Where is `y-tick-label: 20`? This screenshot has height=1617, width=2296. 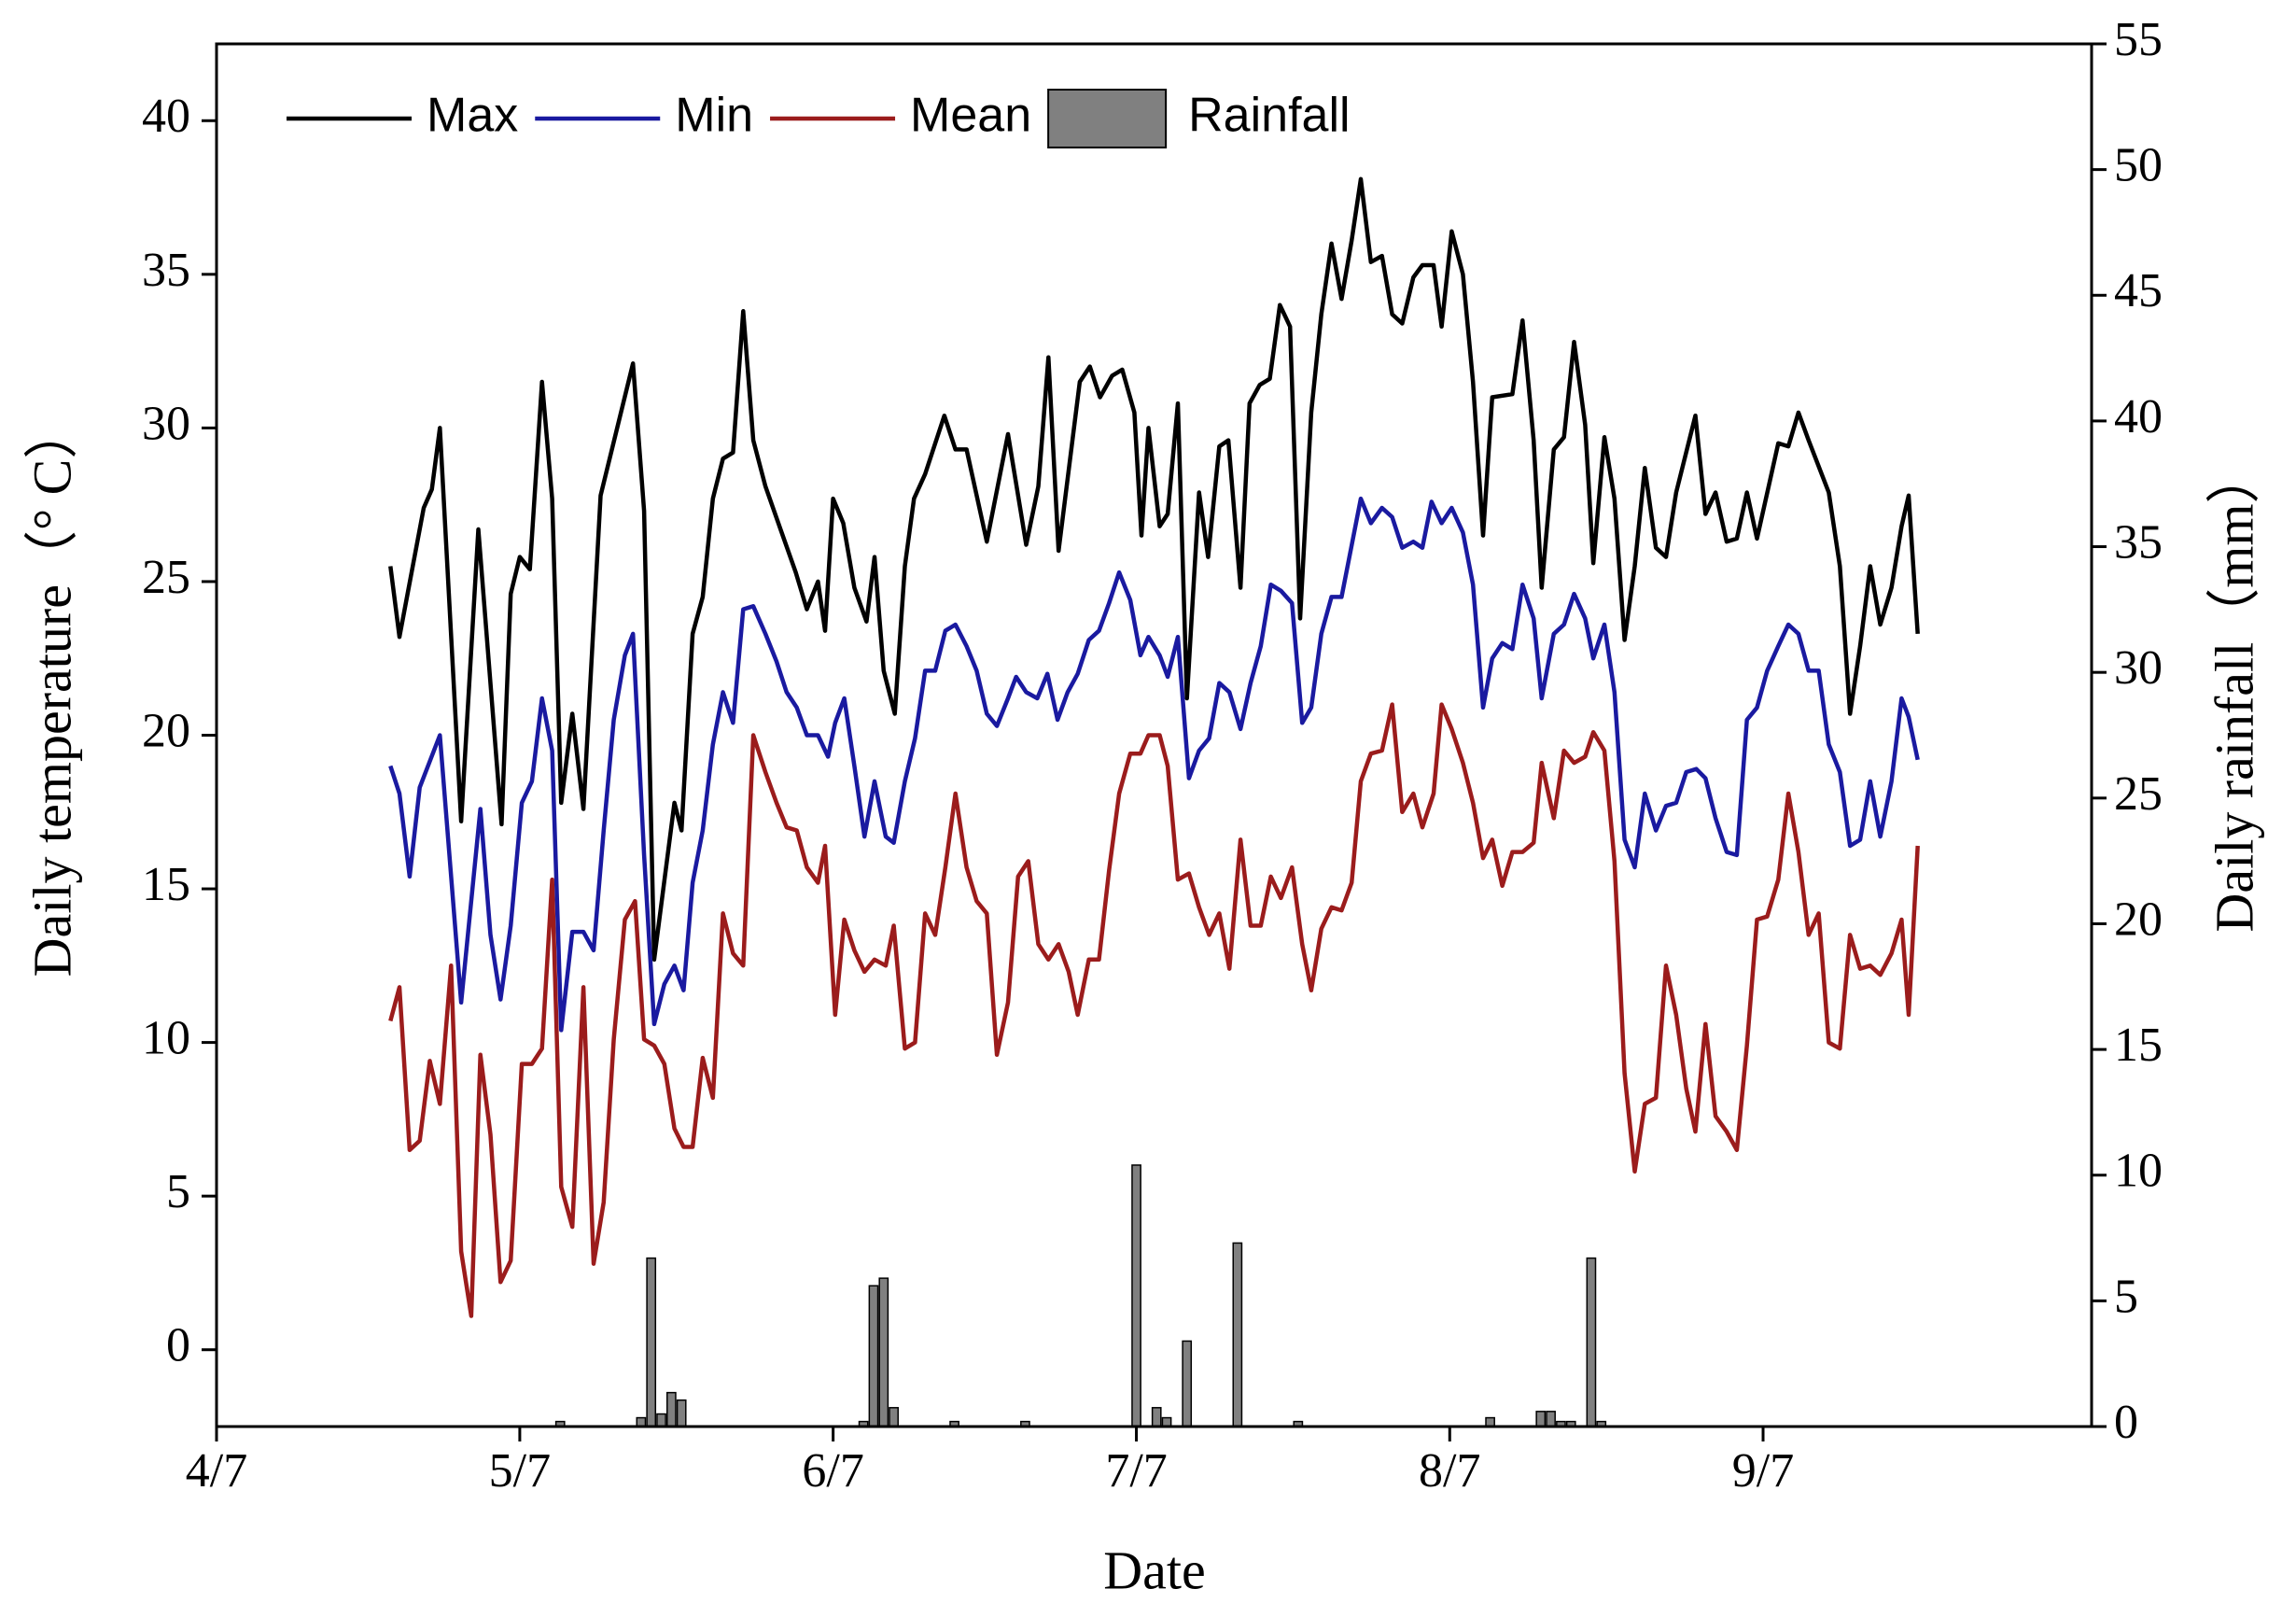 y-tick-label: 20 is located at coordinates (166, 730).